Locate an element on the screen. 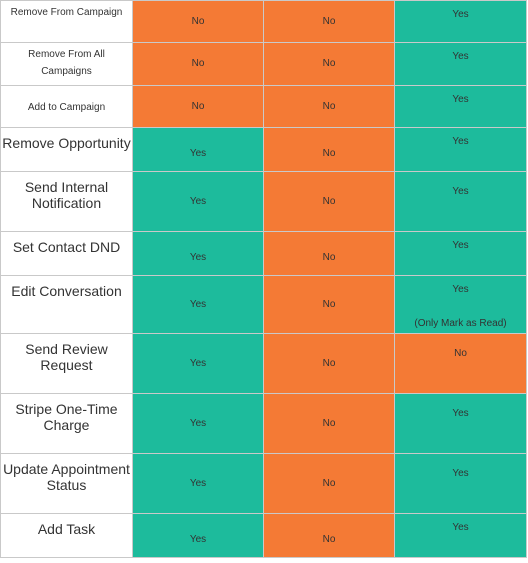  table-row: Stripe One-Time Charge Yes No Yes is located at coordinates (263, 423).